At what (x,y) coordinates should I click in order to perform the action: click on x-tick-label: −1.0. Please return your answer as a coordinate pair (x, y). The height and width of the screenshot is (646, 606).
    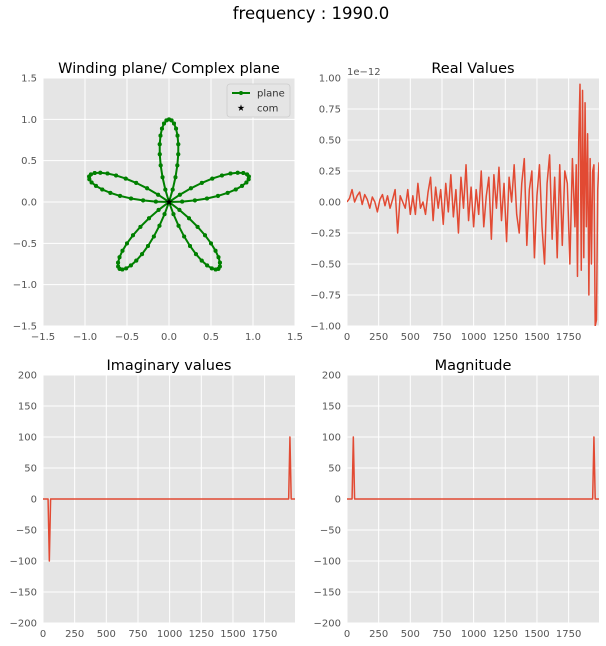
    Looking at the image, I should click on (85, 337).